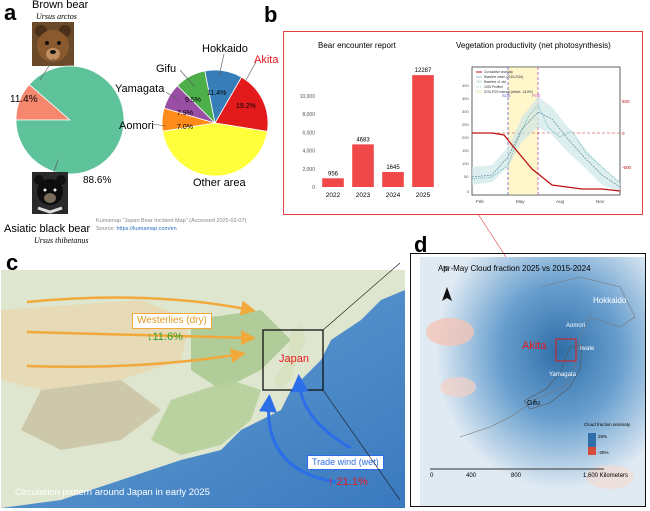  Describe the element at coordinates (540, 201) in the screenshot. I see `veg-x-ticks: Feb May Aug Nov` at that location.